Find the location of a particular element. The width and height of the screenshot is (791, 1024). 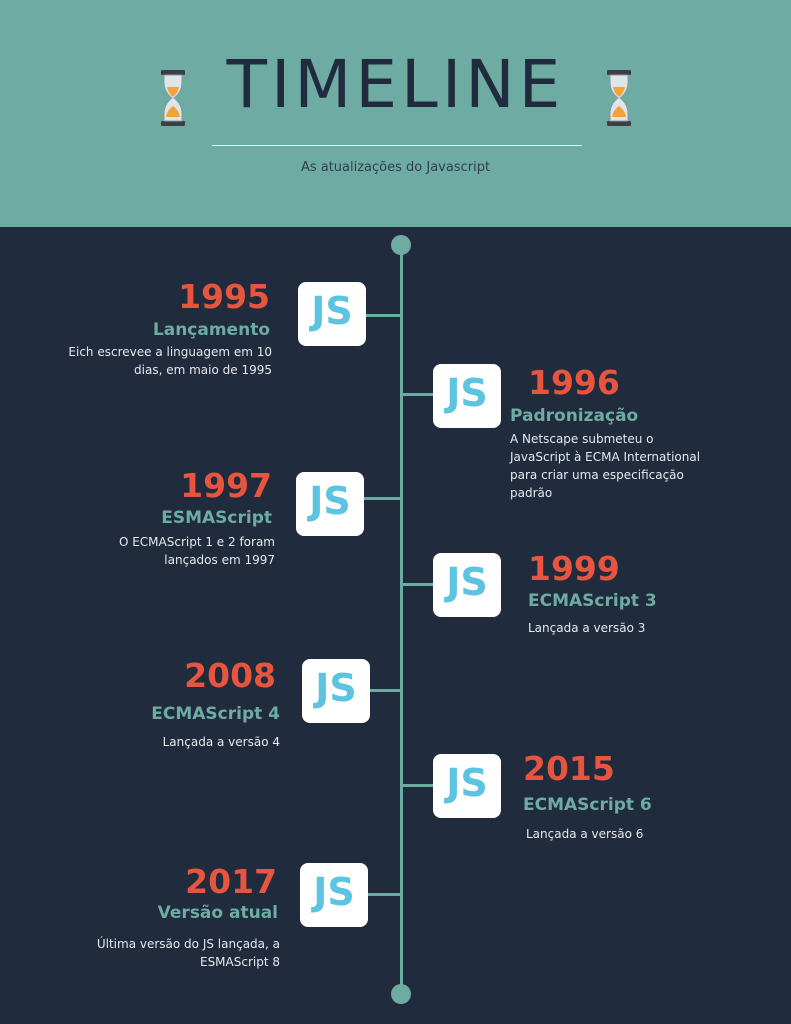

page-title: TIMELINE is located at coordinates (395, 84).